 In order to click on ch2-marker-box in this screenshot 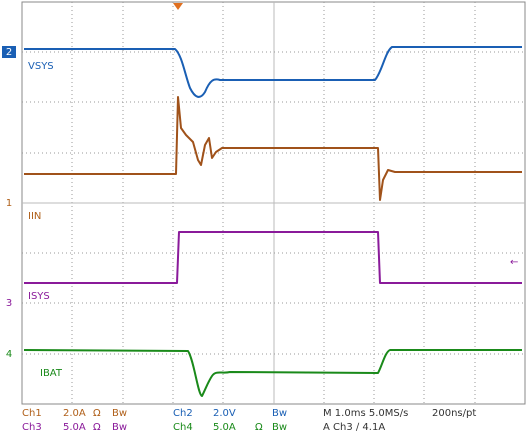, I will do `click(9, 52)`.